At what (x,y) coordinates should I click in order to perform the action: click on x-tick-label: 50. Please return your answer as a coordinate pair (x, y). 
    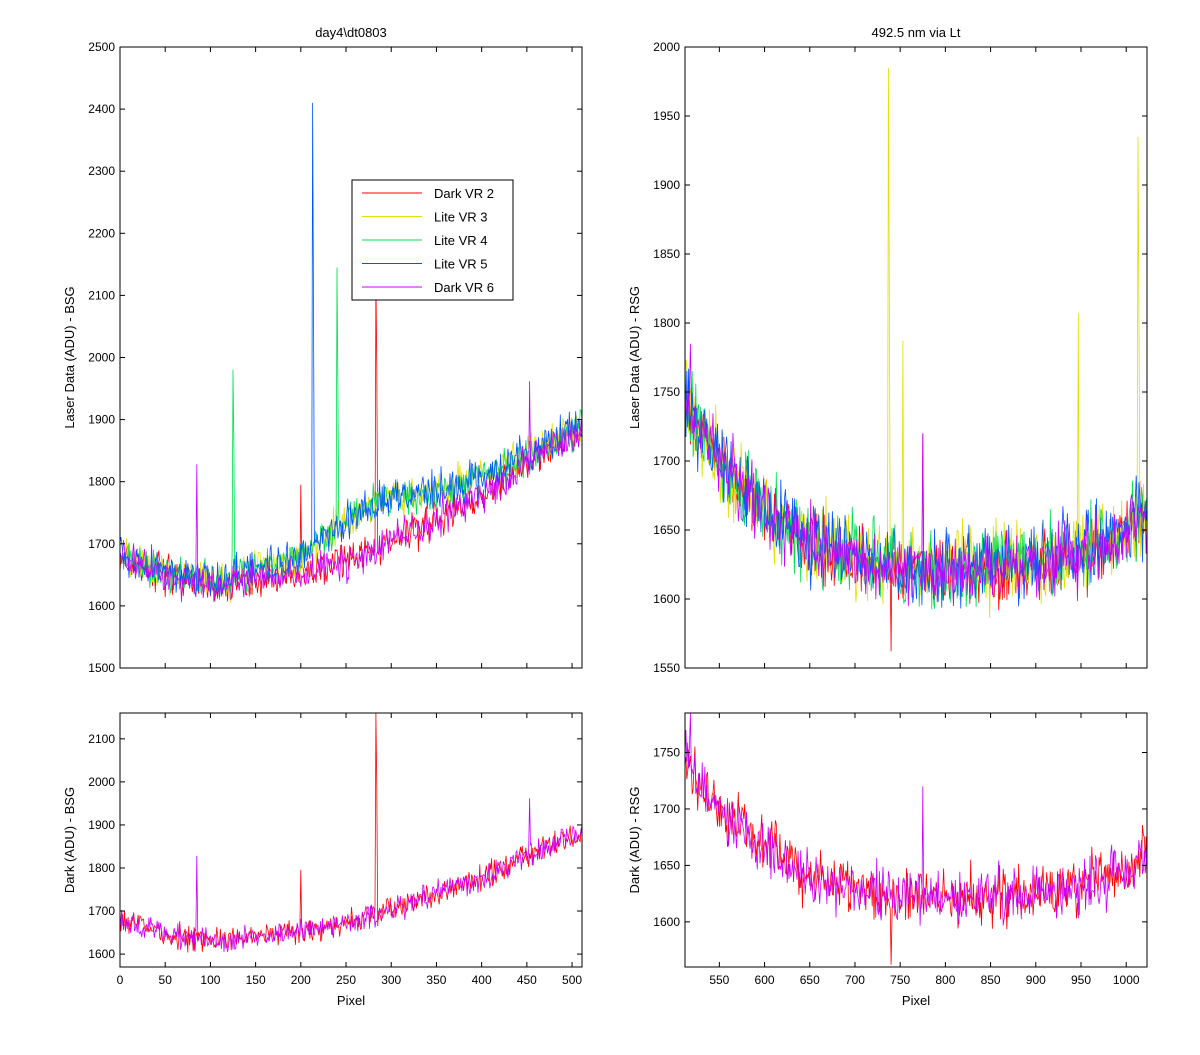
    Looking at the image, I should click on (166, 980).